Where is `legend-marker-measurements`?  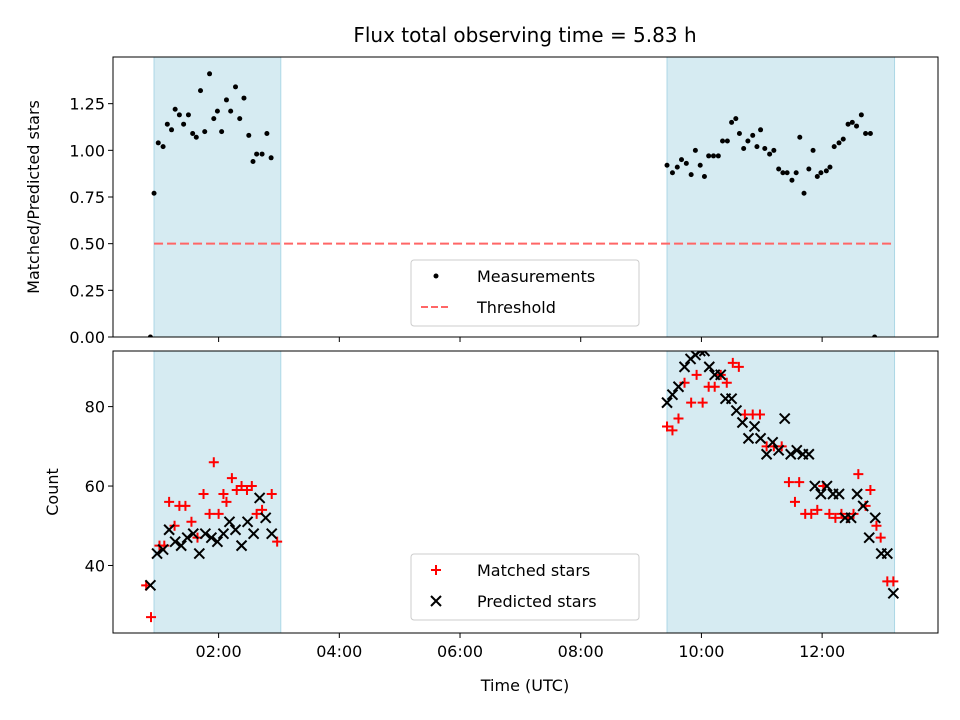 legend-marker-measurements is located at coordinates (436, 276).